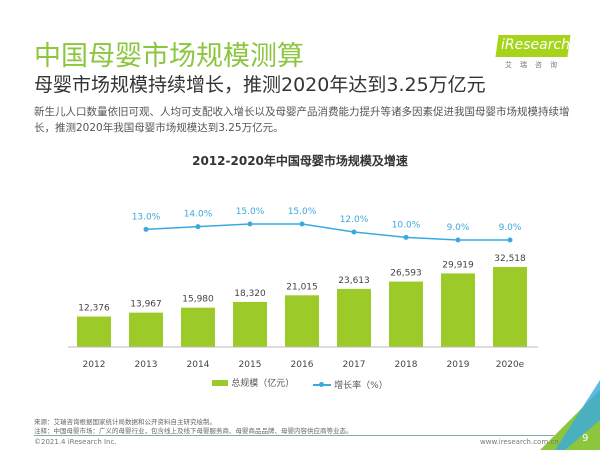 The image size is (600, 450). Describe the element at coordinates (510, 259) in the screenshot. I see `bar-value-label: 32,518` at that location.